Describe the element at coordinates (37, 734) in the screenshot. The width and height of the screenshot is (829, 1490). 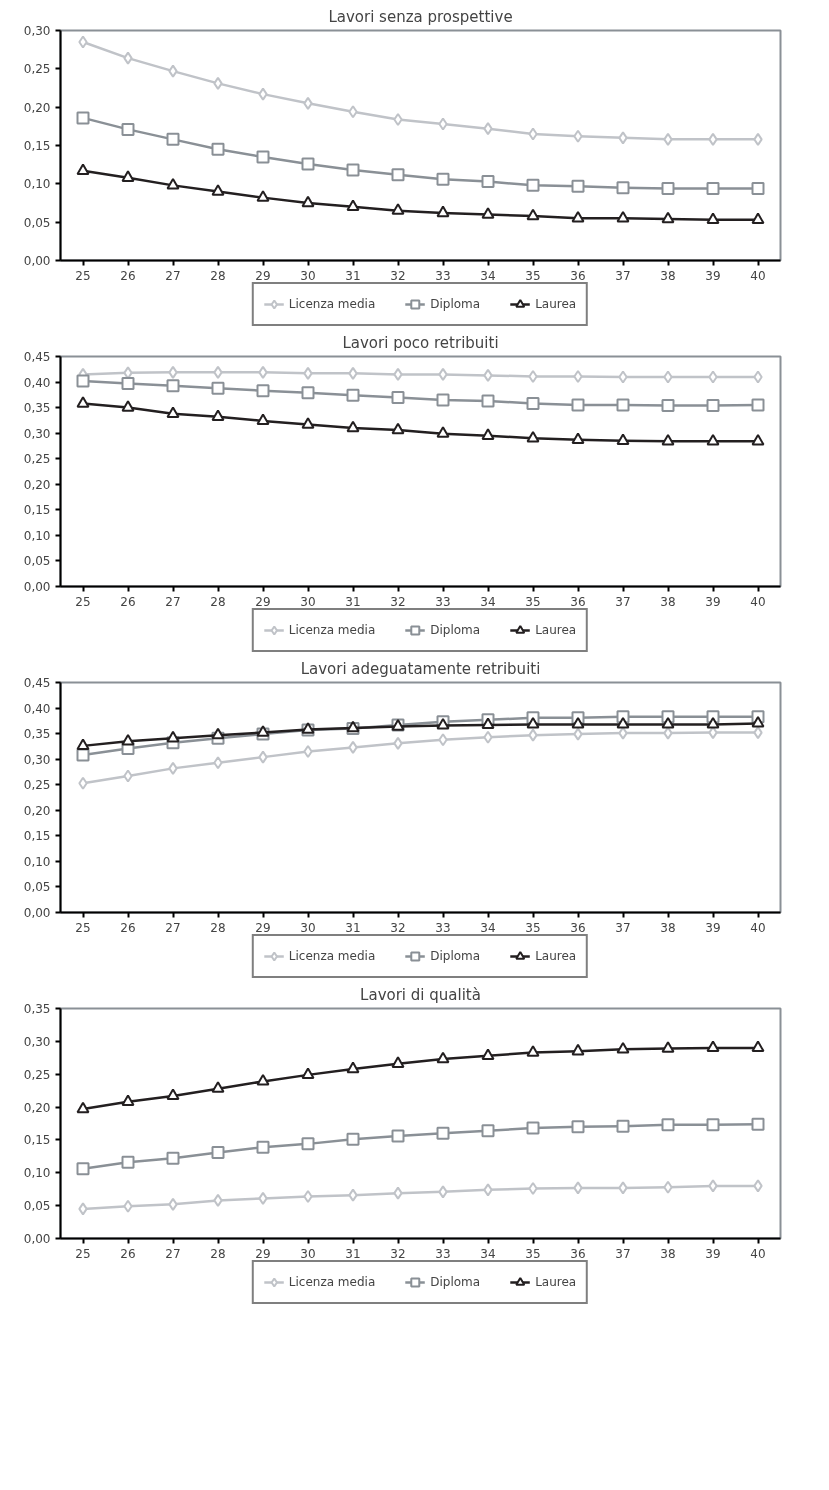
I see `y-tick-label: 0,35` at that location.